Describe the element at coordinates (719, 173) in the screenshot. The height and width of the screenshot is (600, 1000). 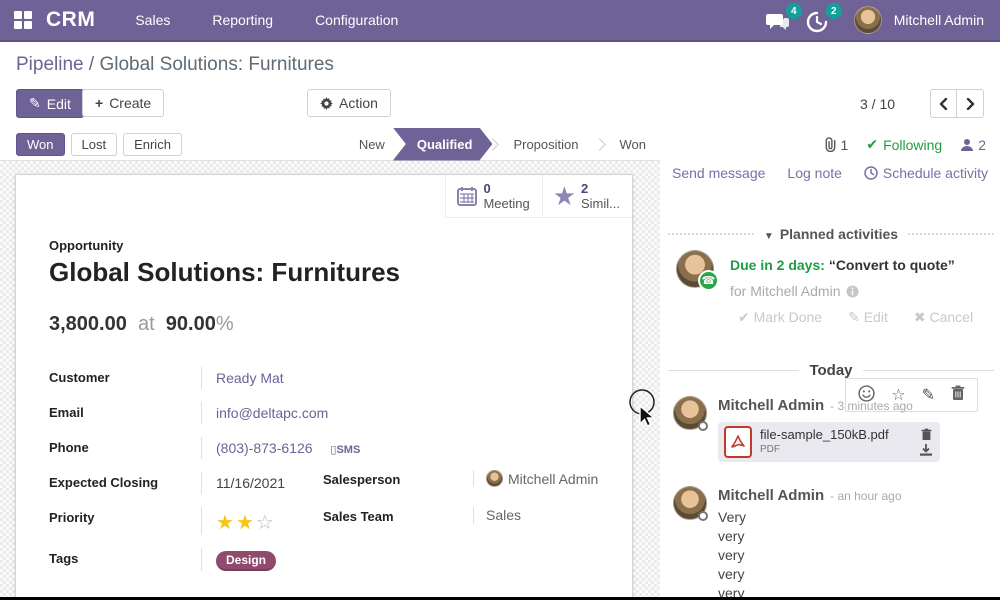
I see `send-message-button: Send message` at that location.